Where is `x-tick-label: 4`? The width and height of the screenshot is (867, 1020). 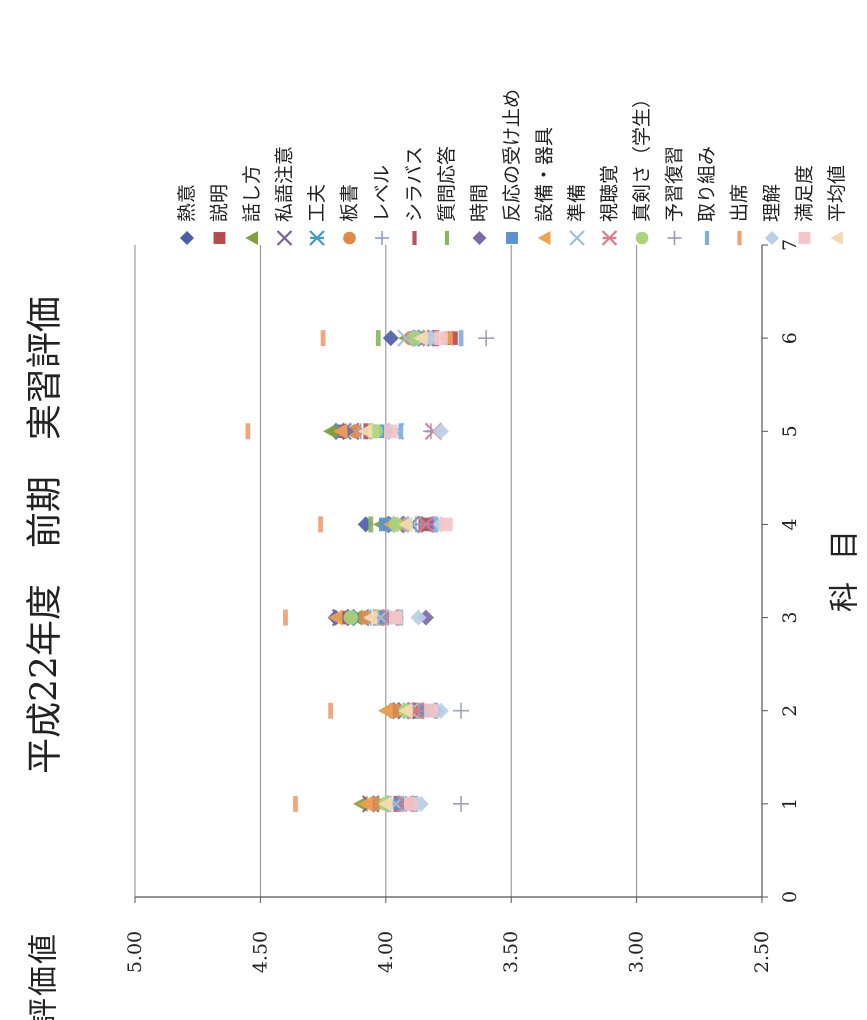 x-tick-label: 4 is located at coordinates (790, 524).